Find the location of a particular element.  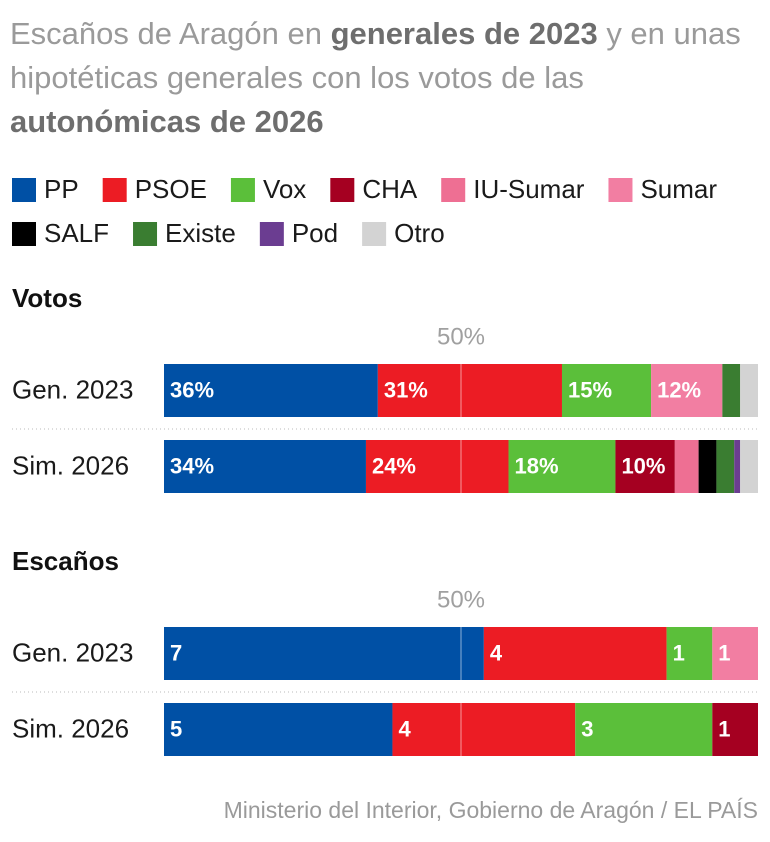

legend-label: SALF is located at coordinates (76, 233).